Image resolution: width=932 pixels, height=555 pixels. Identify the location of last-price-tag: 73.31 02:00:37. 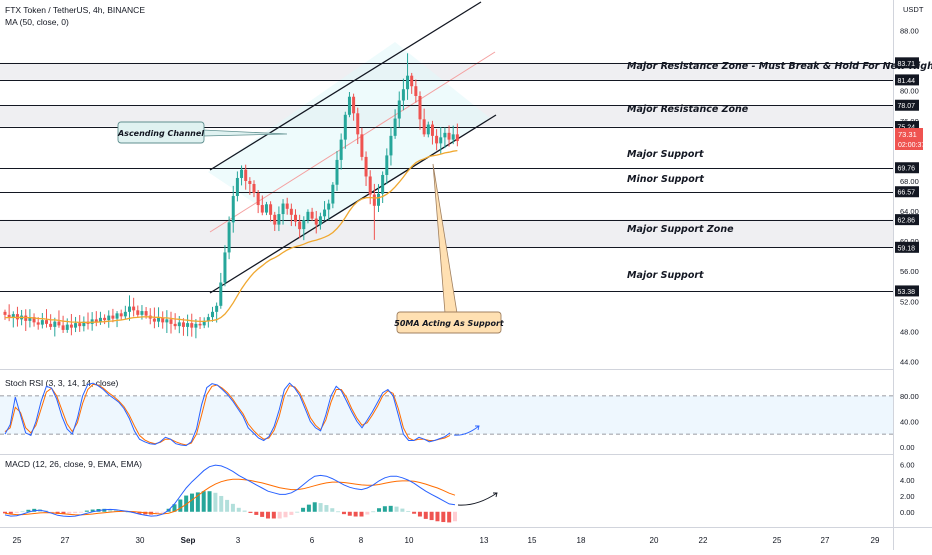
(910, 139).